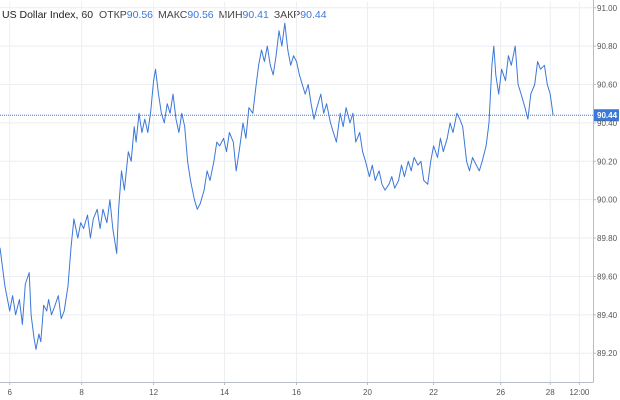 The width and height of the screenshot is (620, 400). I want to click on y-tick-label: 89.80, so click(607, 238).